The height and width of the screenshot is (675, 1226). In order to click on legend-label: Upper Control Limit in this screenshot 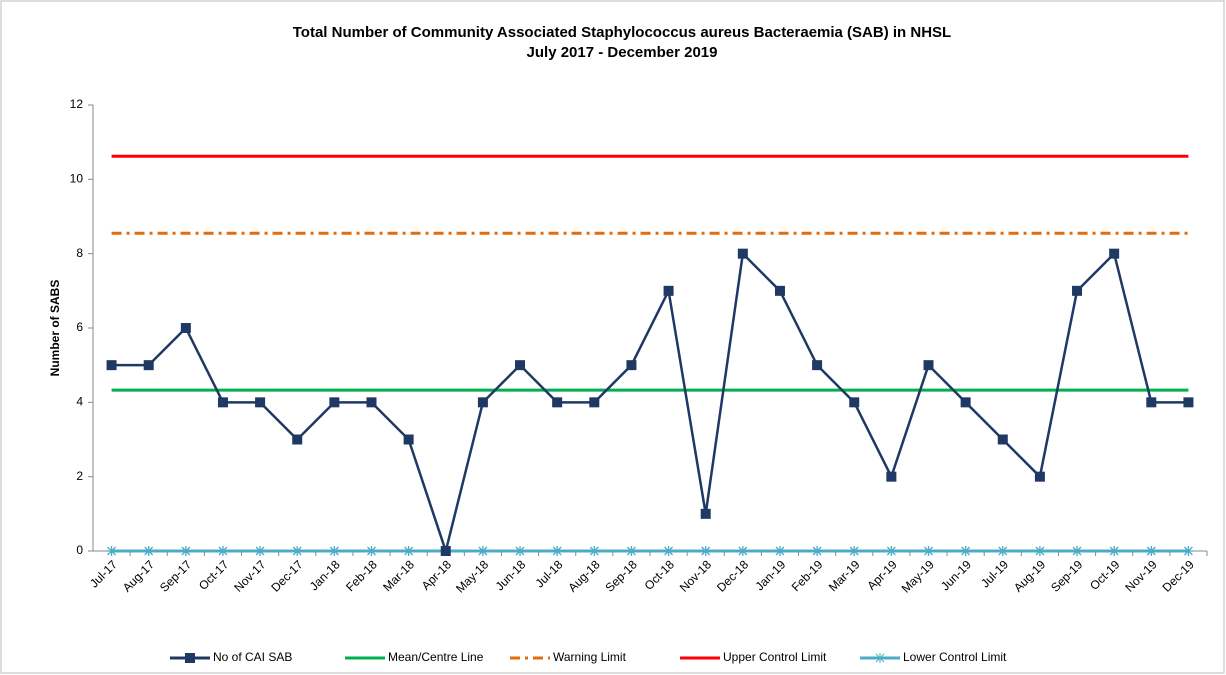, I will do `click(775, 657)`.